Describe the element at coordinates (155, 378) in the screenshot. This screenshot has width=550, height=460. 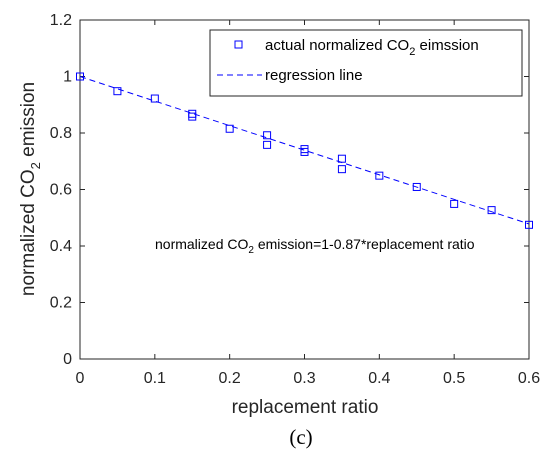
I see `x-tick-label: 0.1` at that location.